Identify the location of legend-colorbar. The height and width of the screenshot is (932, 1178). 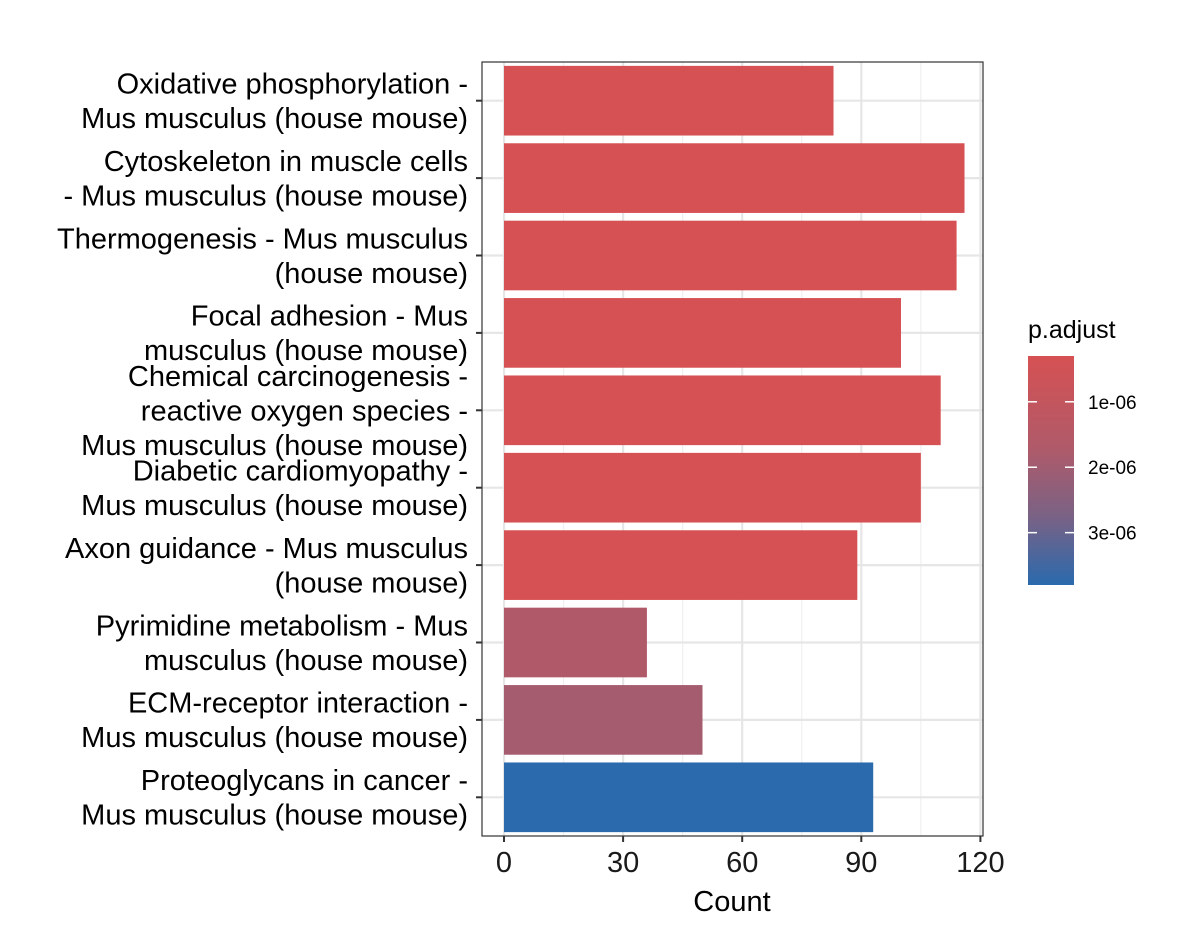
(1051, 470).